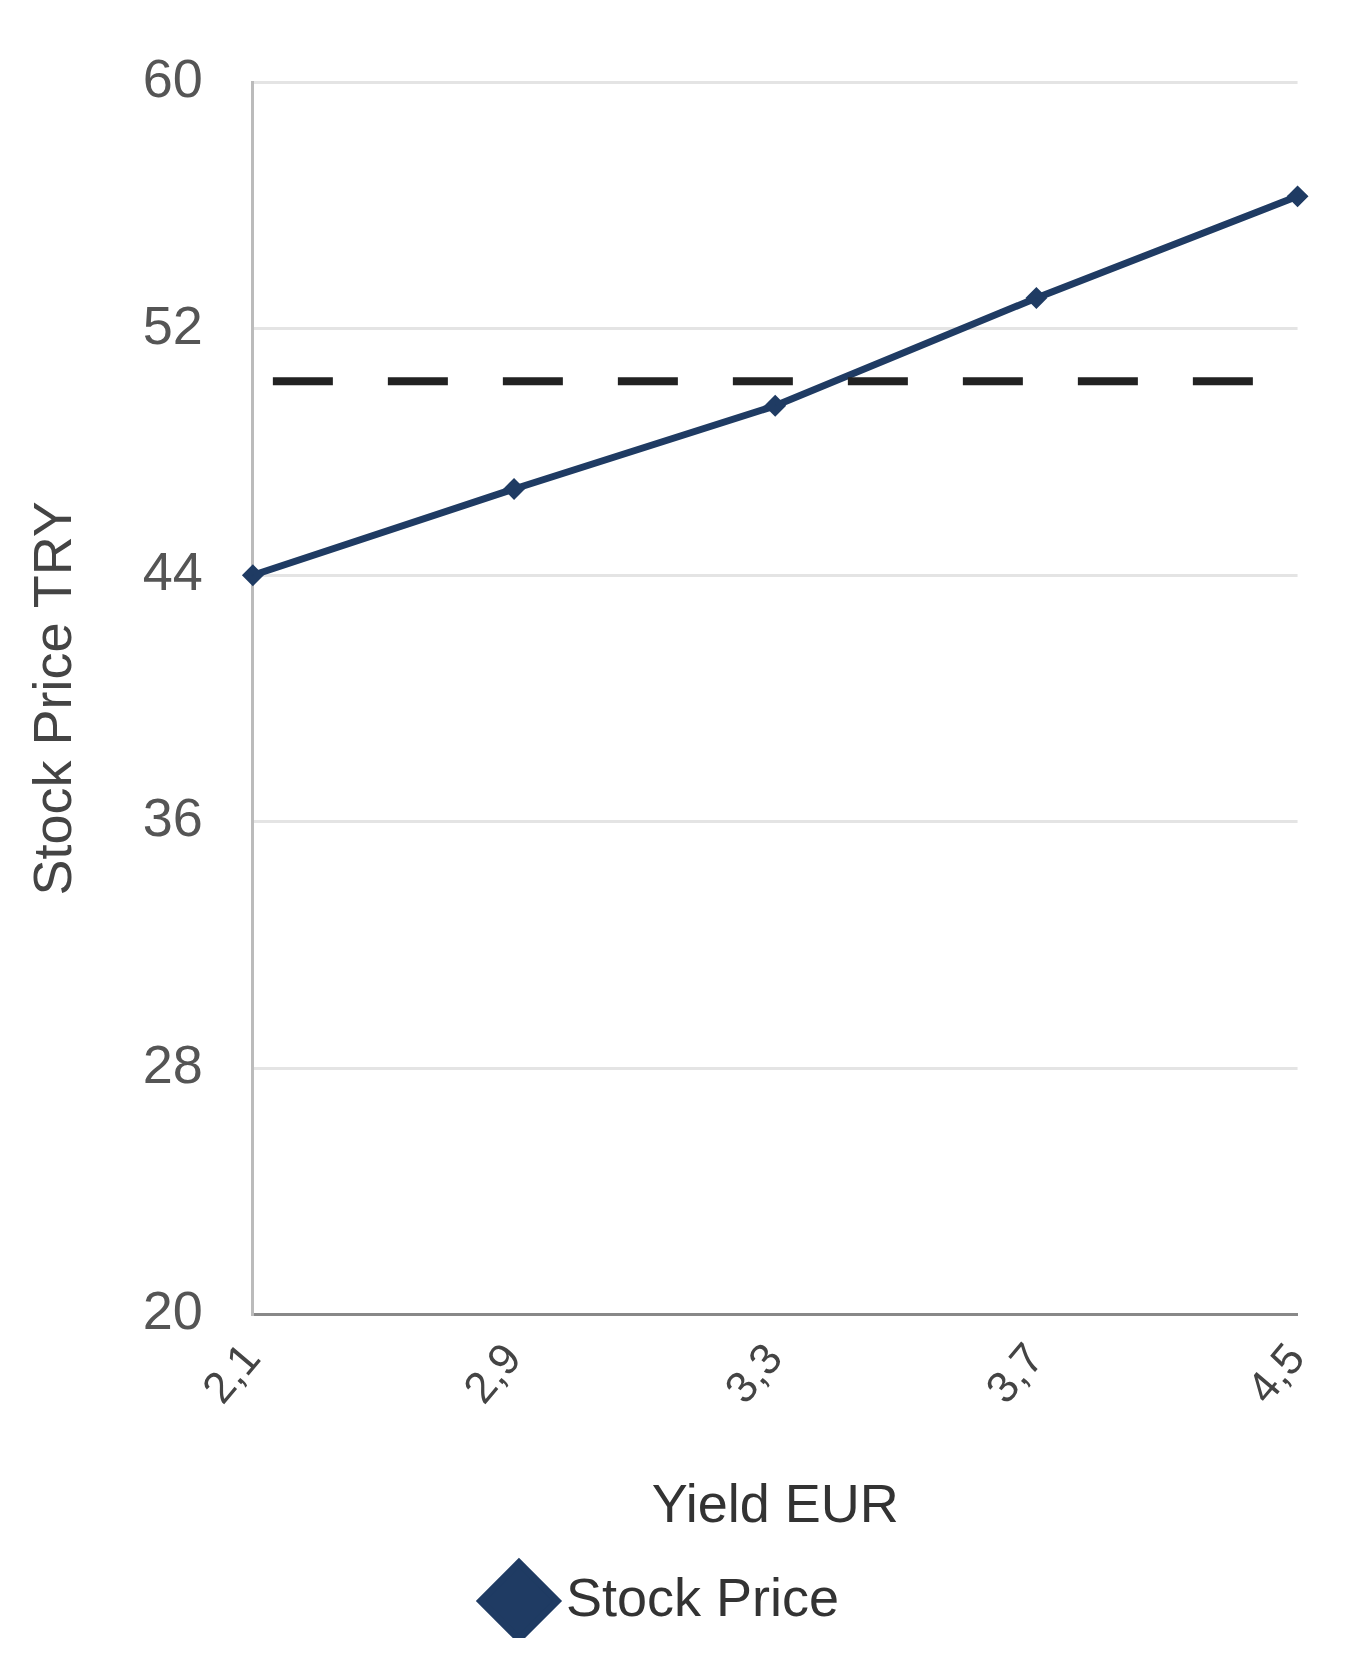  What do you see at coordinates (172, 324) in the screenshot?
I see `y-tick-label: 52` at bounding box center [172, 324].